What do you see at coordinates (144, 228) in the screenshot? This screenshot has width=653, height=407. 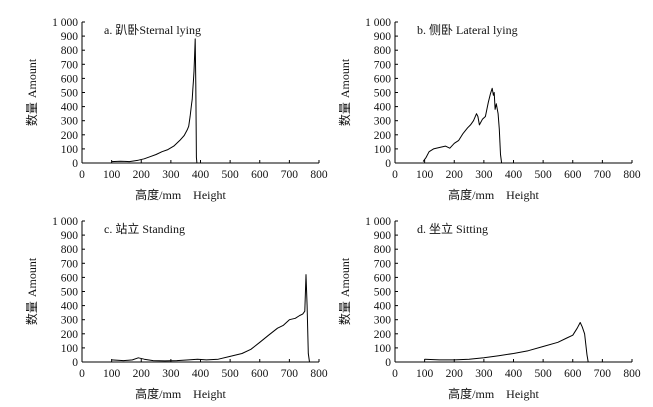 I see `panel-title: c. 站立 Standing` at bounding box center [144, 228].